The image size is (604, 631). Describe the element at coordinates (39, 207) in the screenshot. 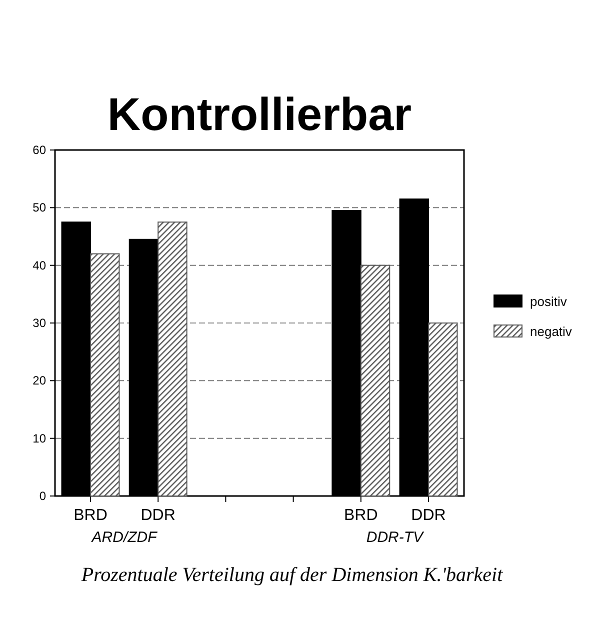

I see `y-tick-label: 50` at that location.